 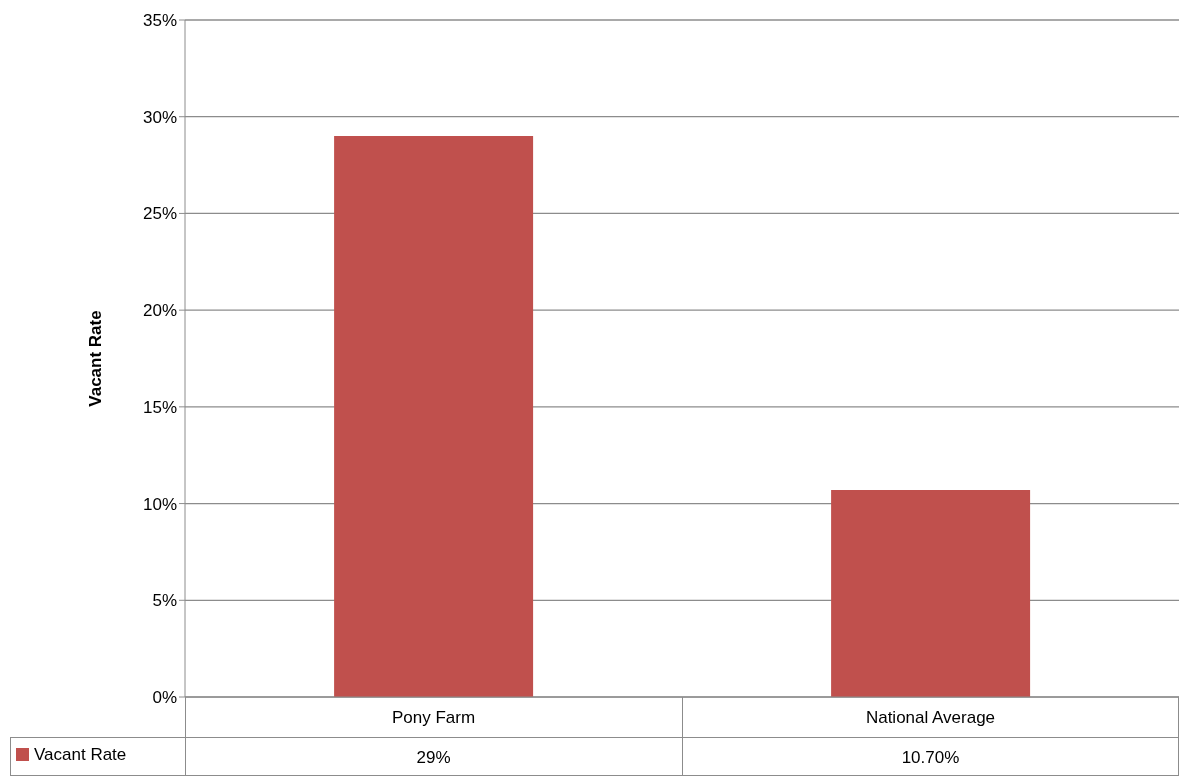 I want to click on y-tick-label: 0%, so click(x=164, y=698).